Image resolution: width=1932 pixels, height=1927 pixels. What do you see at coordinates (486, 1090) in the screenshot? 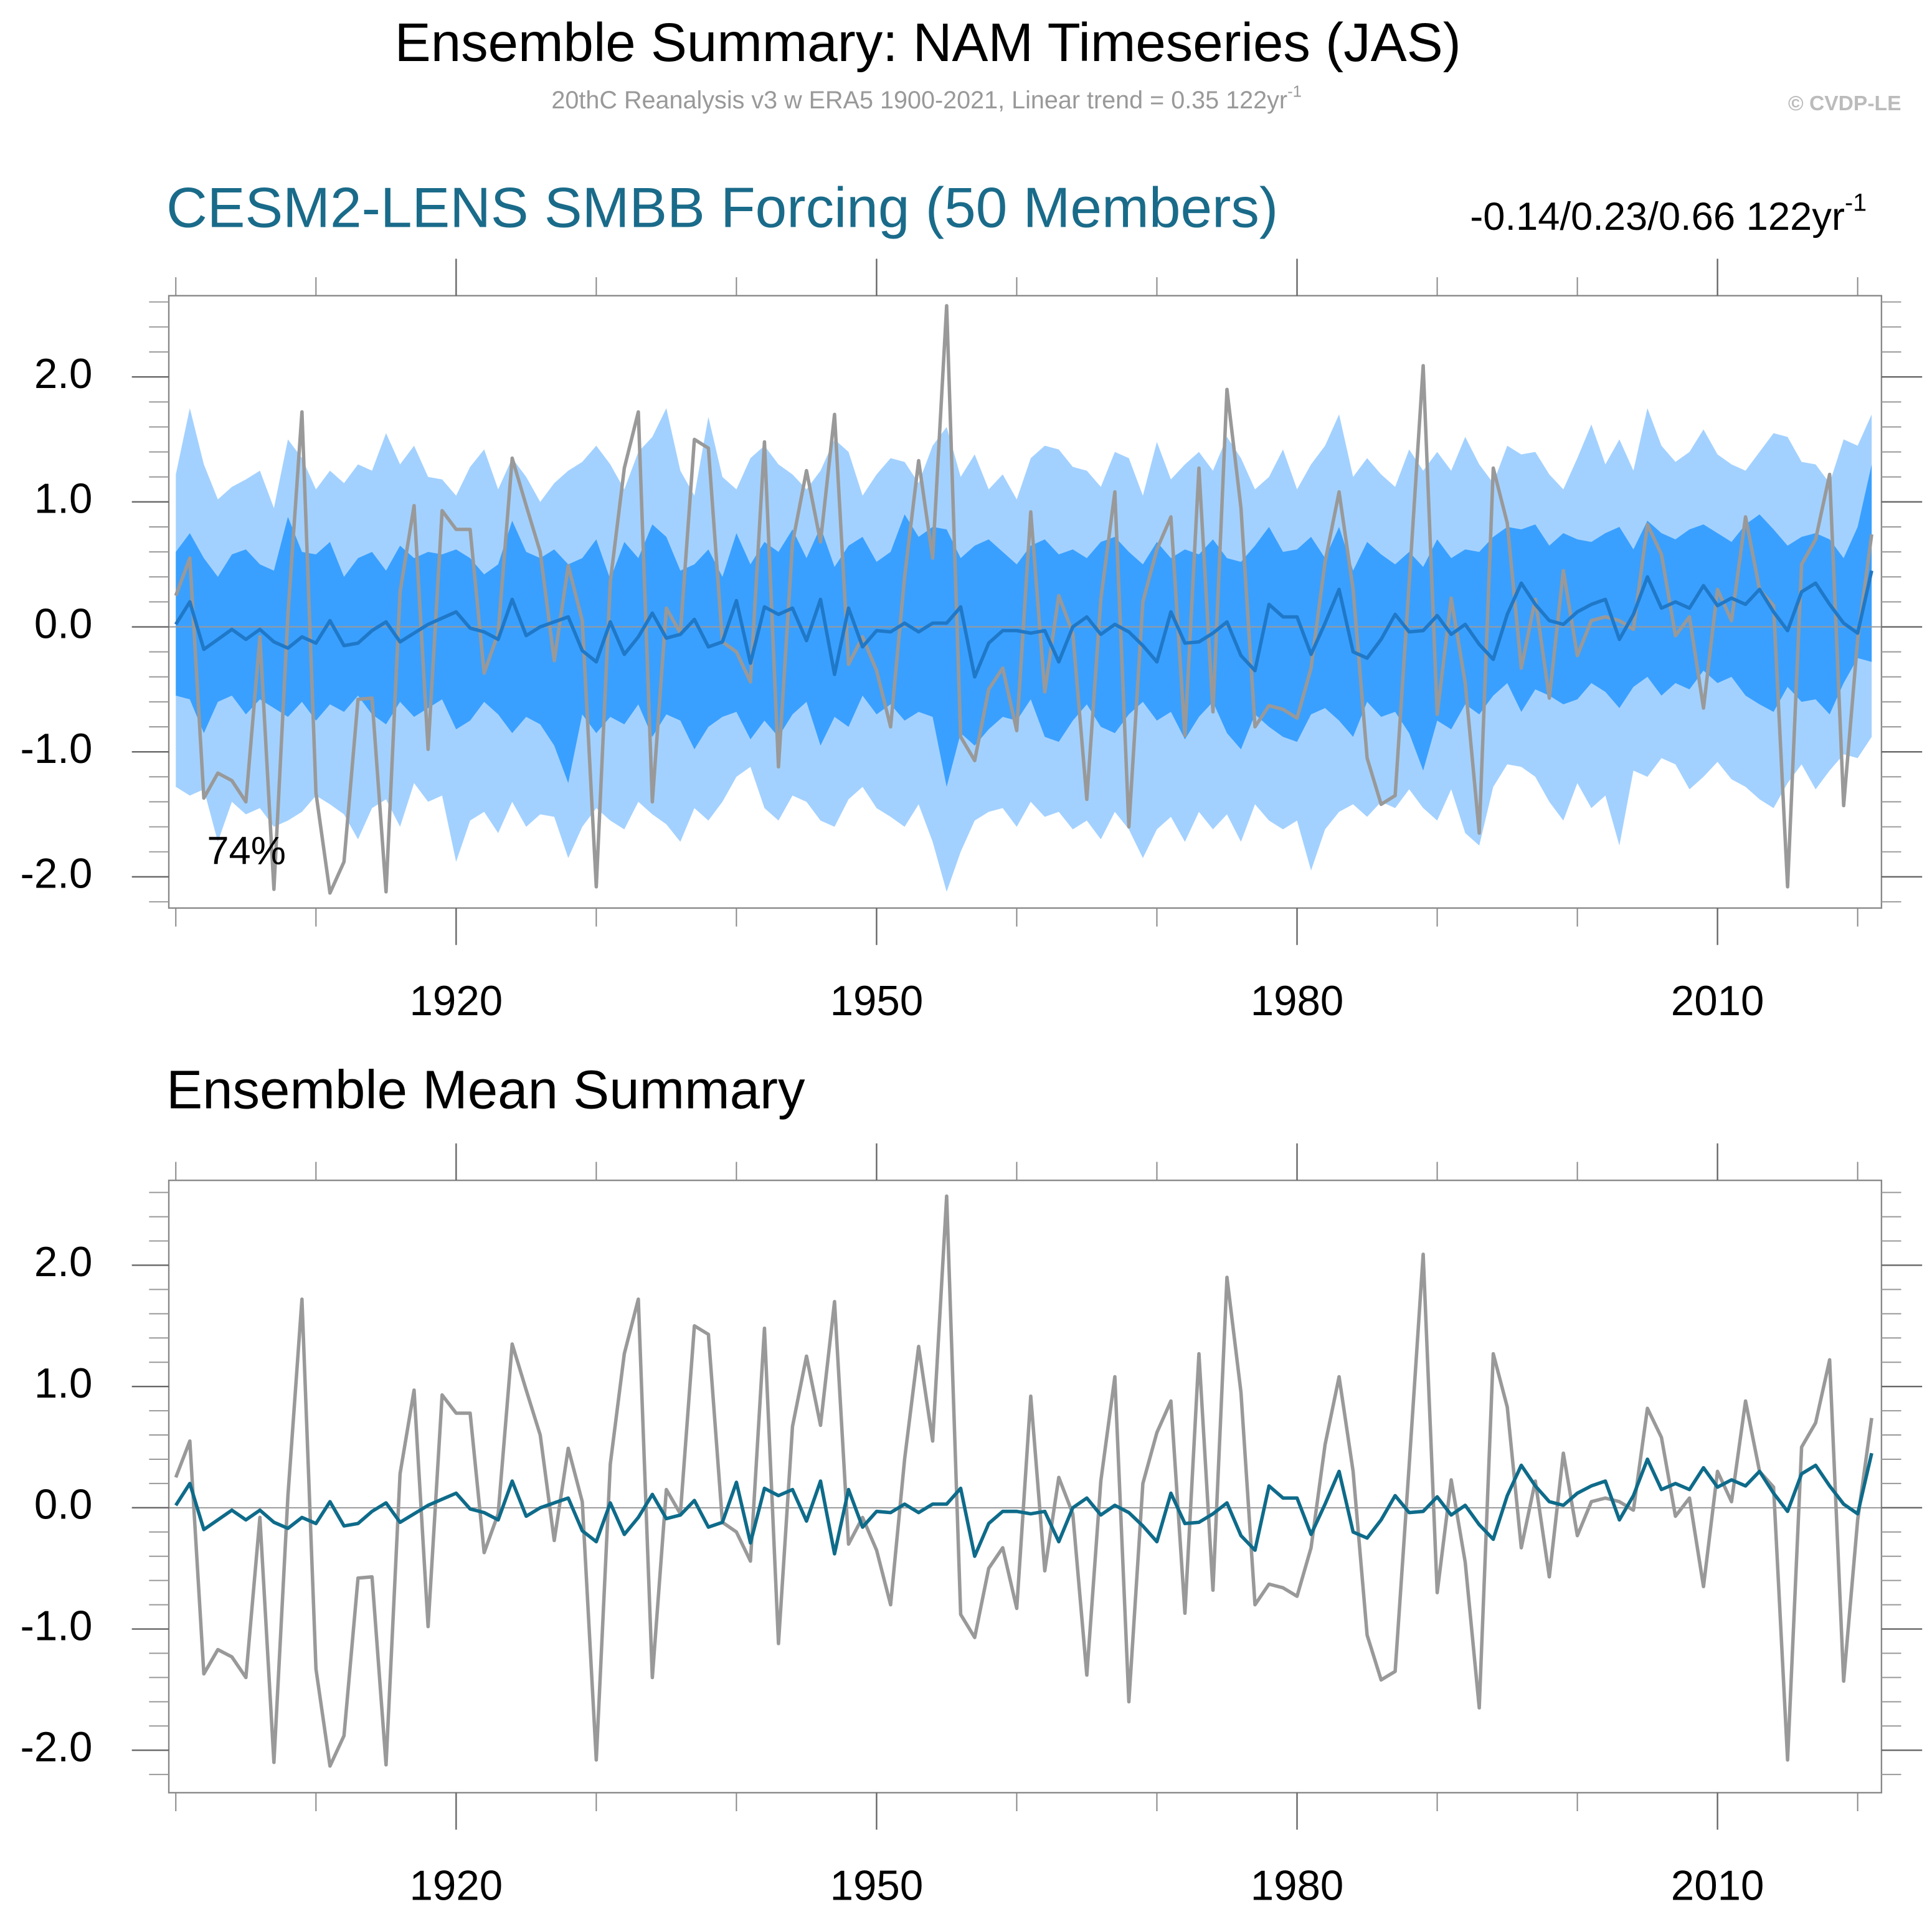
I see `panel-title: Ensemble Mean Summary` at bounding box center [486, 1090].